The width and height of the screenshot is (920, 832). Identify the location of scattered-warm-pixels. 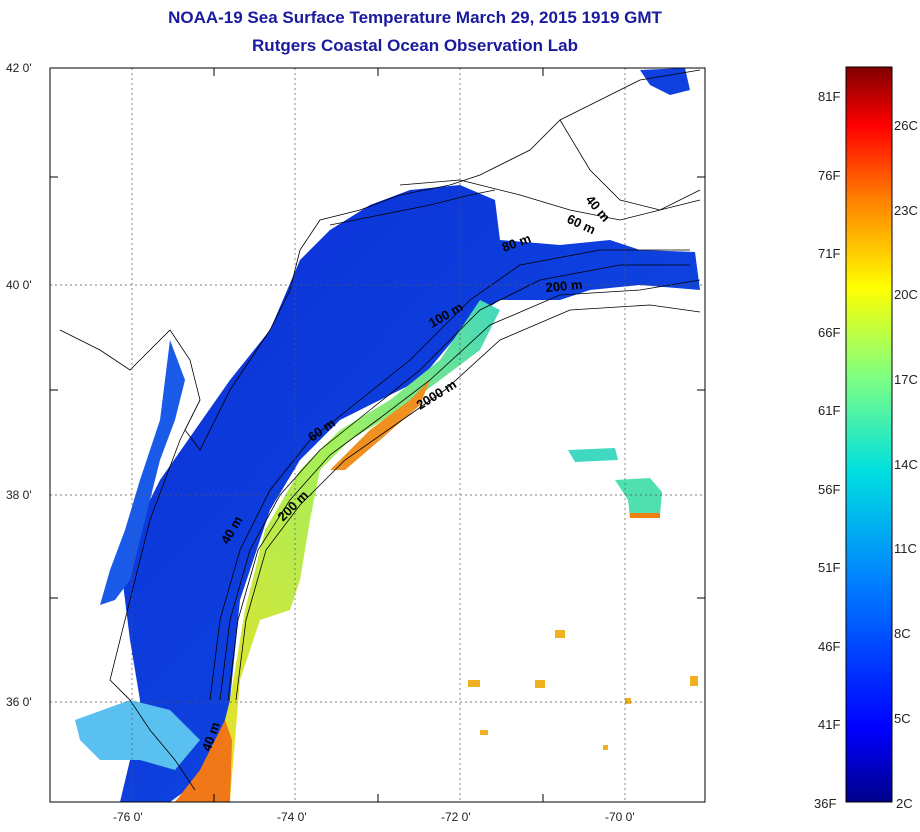
(583, 690).